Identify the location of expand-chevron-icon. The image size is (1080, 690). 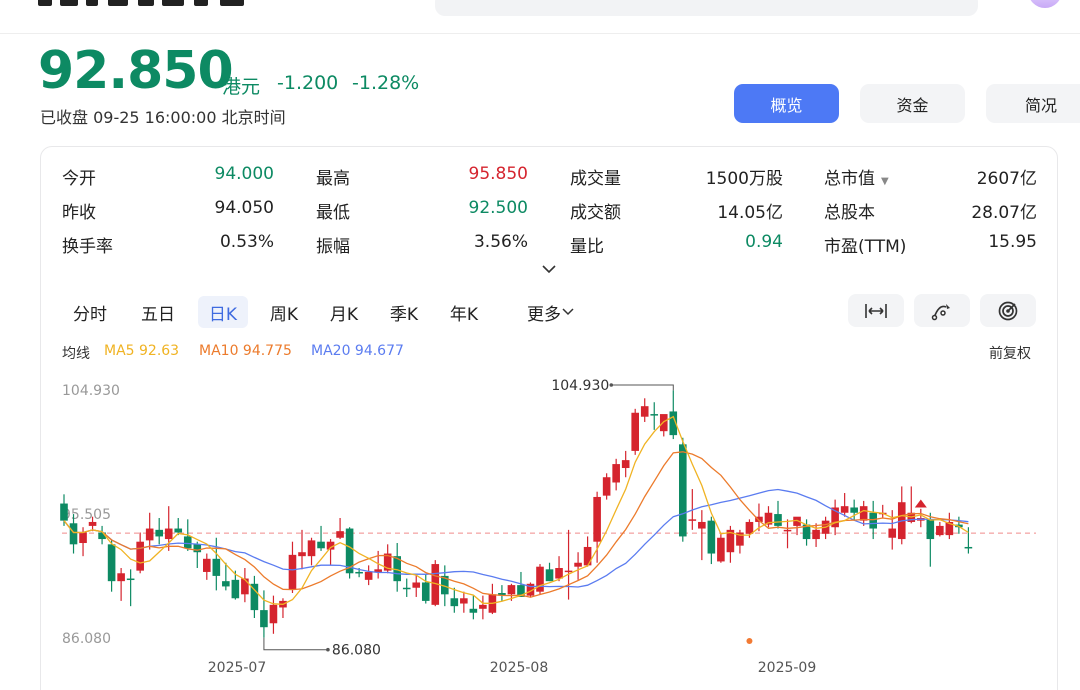
(549, 269).